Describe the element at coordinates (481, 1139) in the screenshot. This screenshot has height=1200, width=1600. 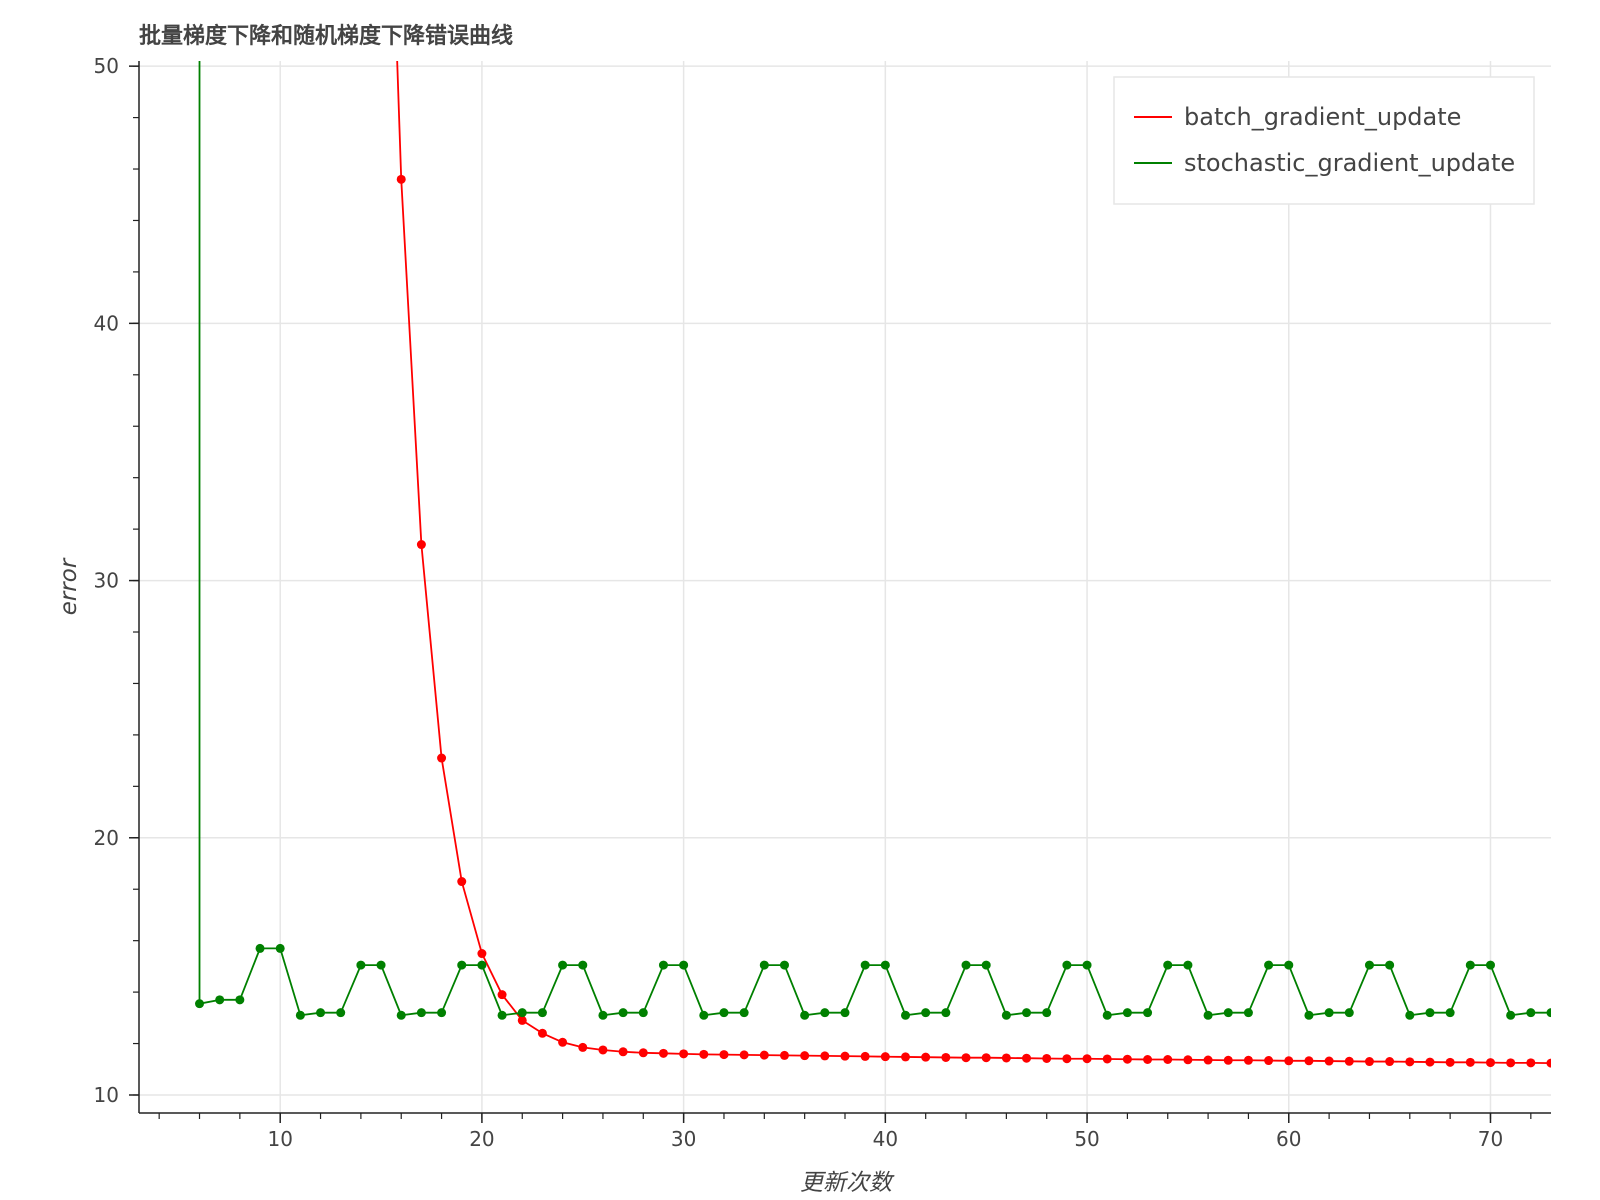
I see `x-tick-label: 20` at that location.